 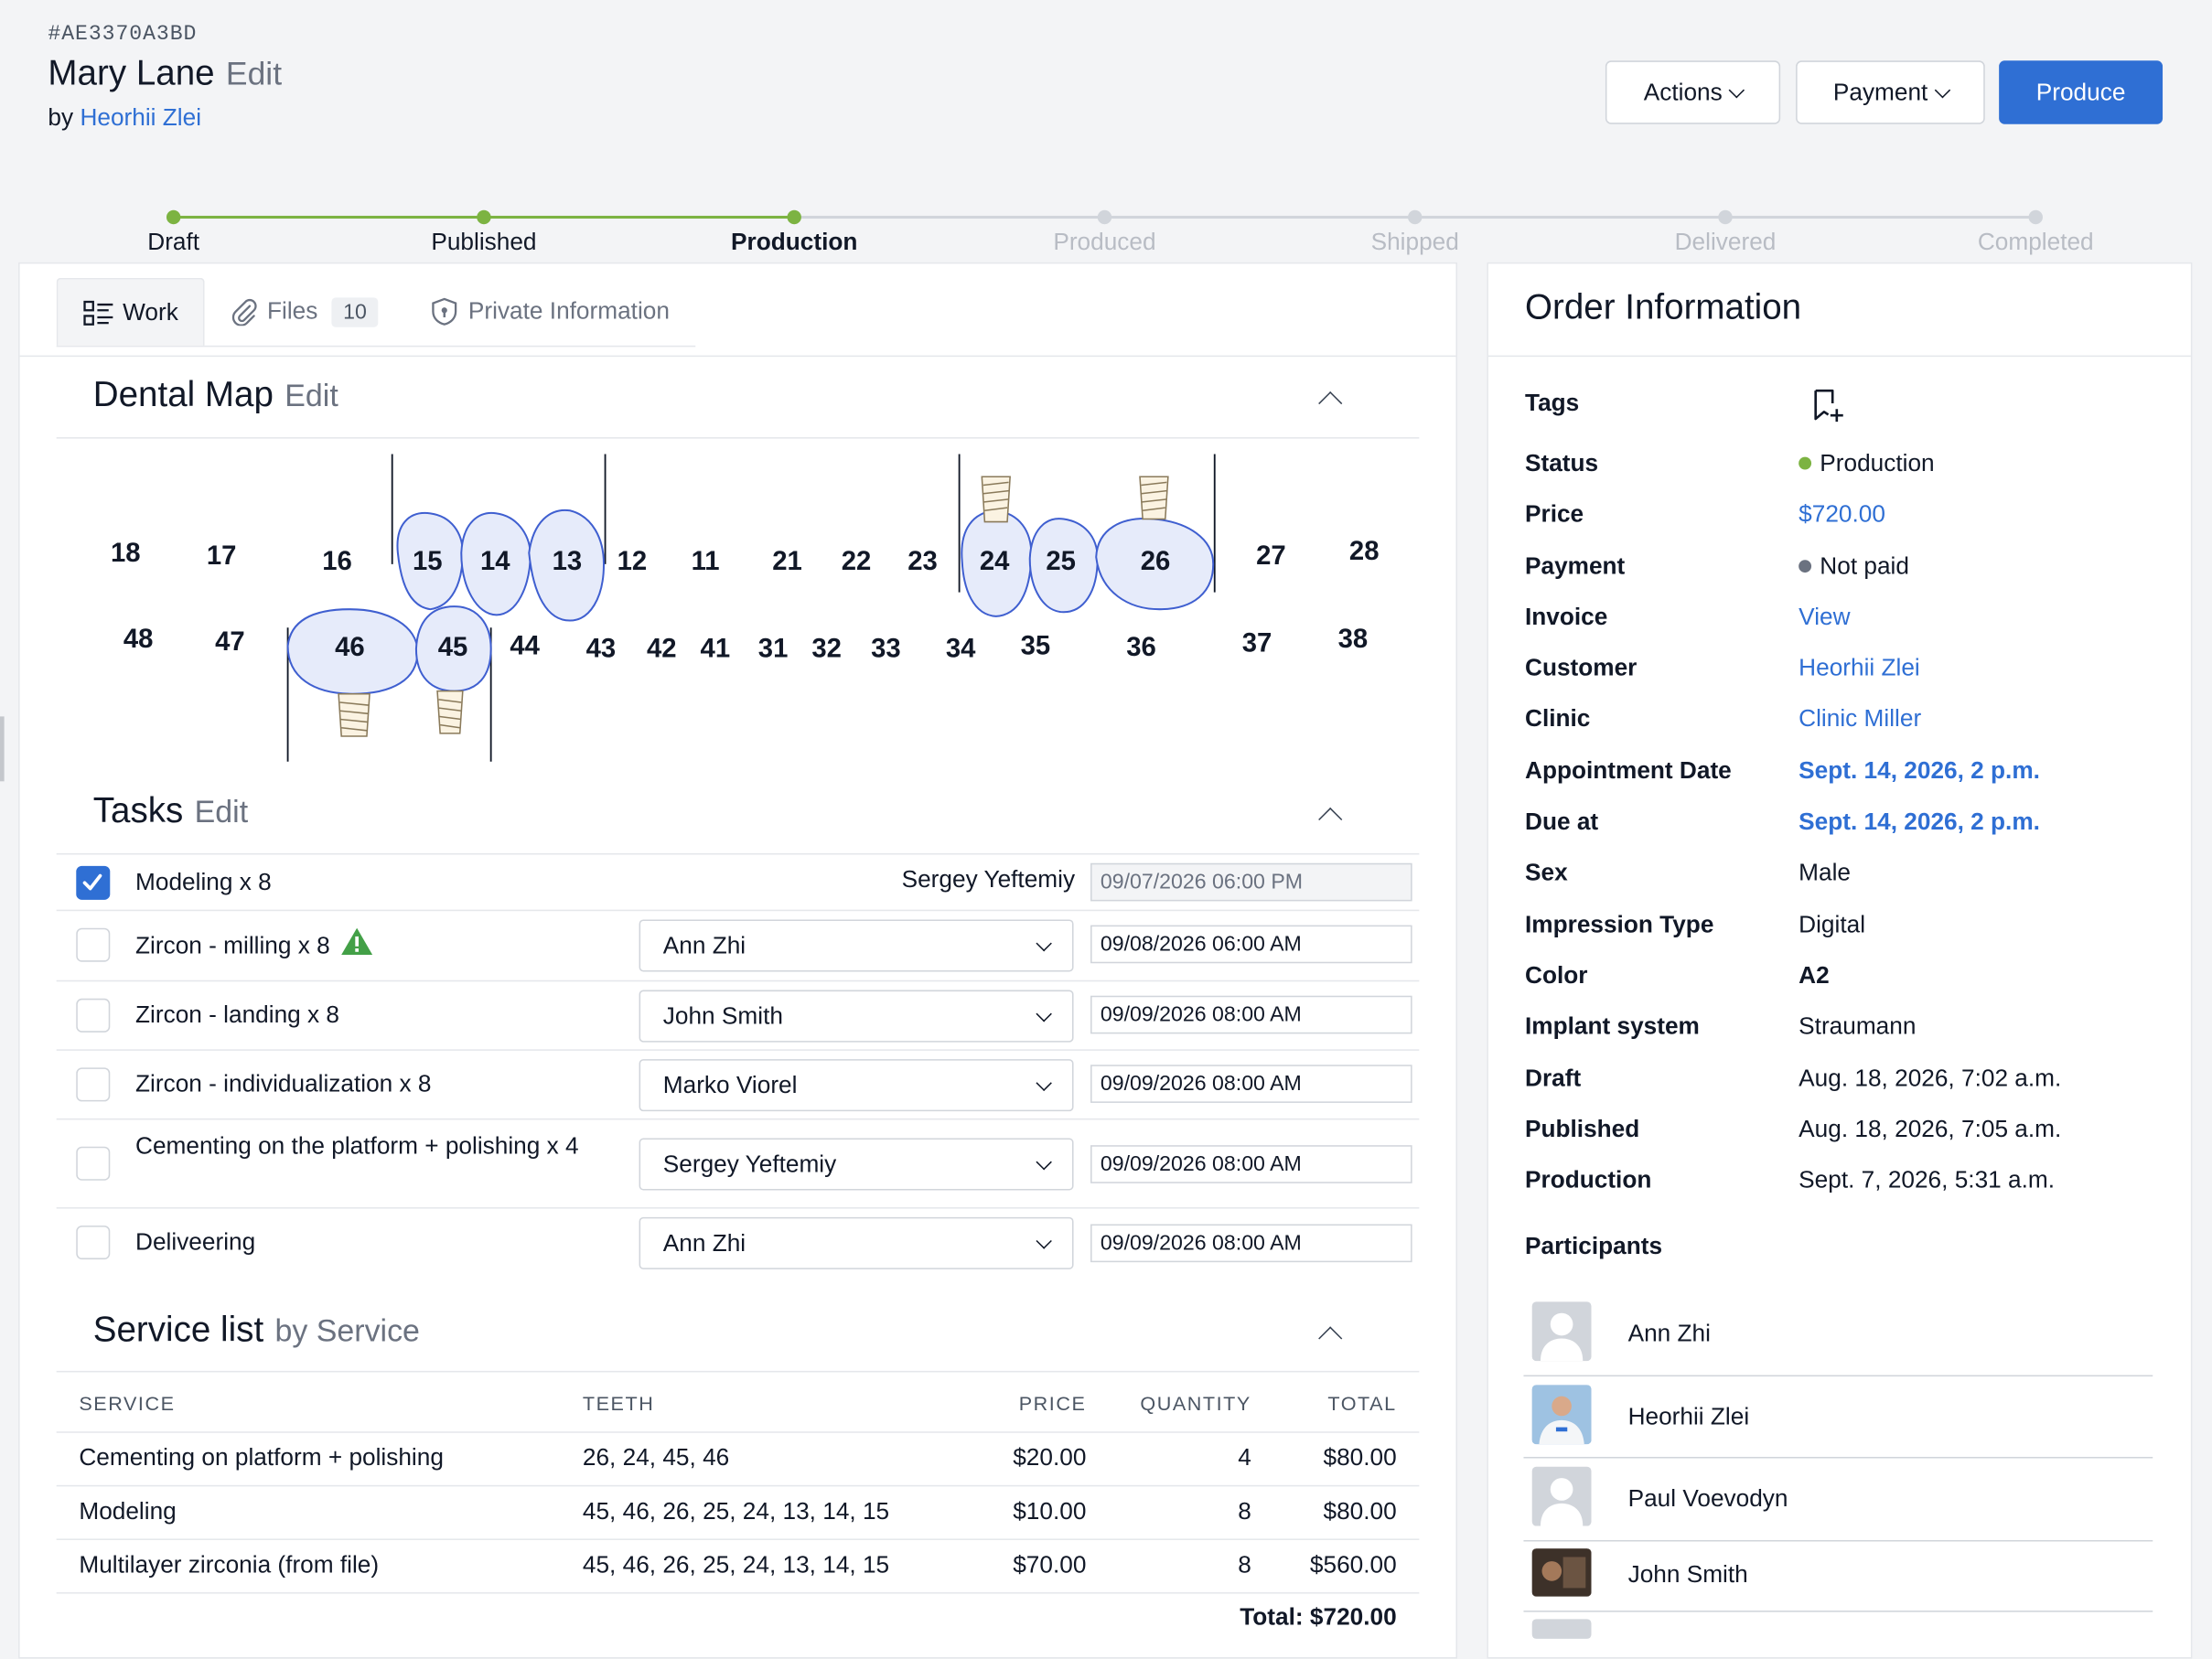 What do you see at coordinates (1930, 1078) in the screenshot?
I see `draft-date-value: Aug. 18, 2026, 7:02 a.m.` at bounding box center [1930, 1078].